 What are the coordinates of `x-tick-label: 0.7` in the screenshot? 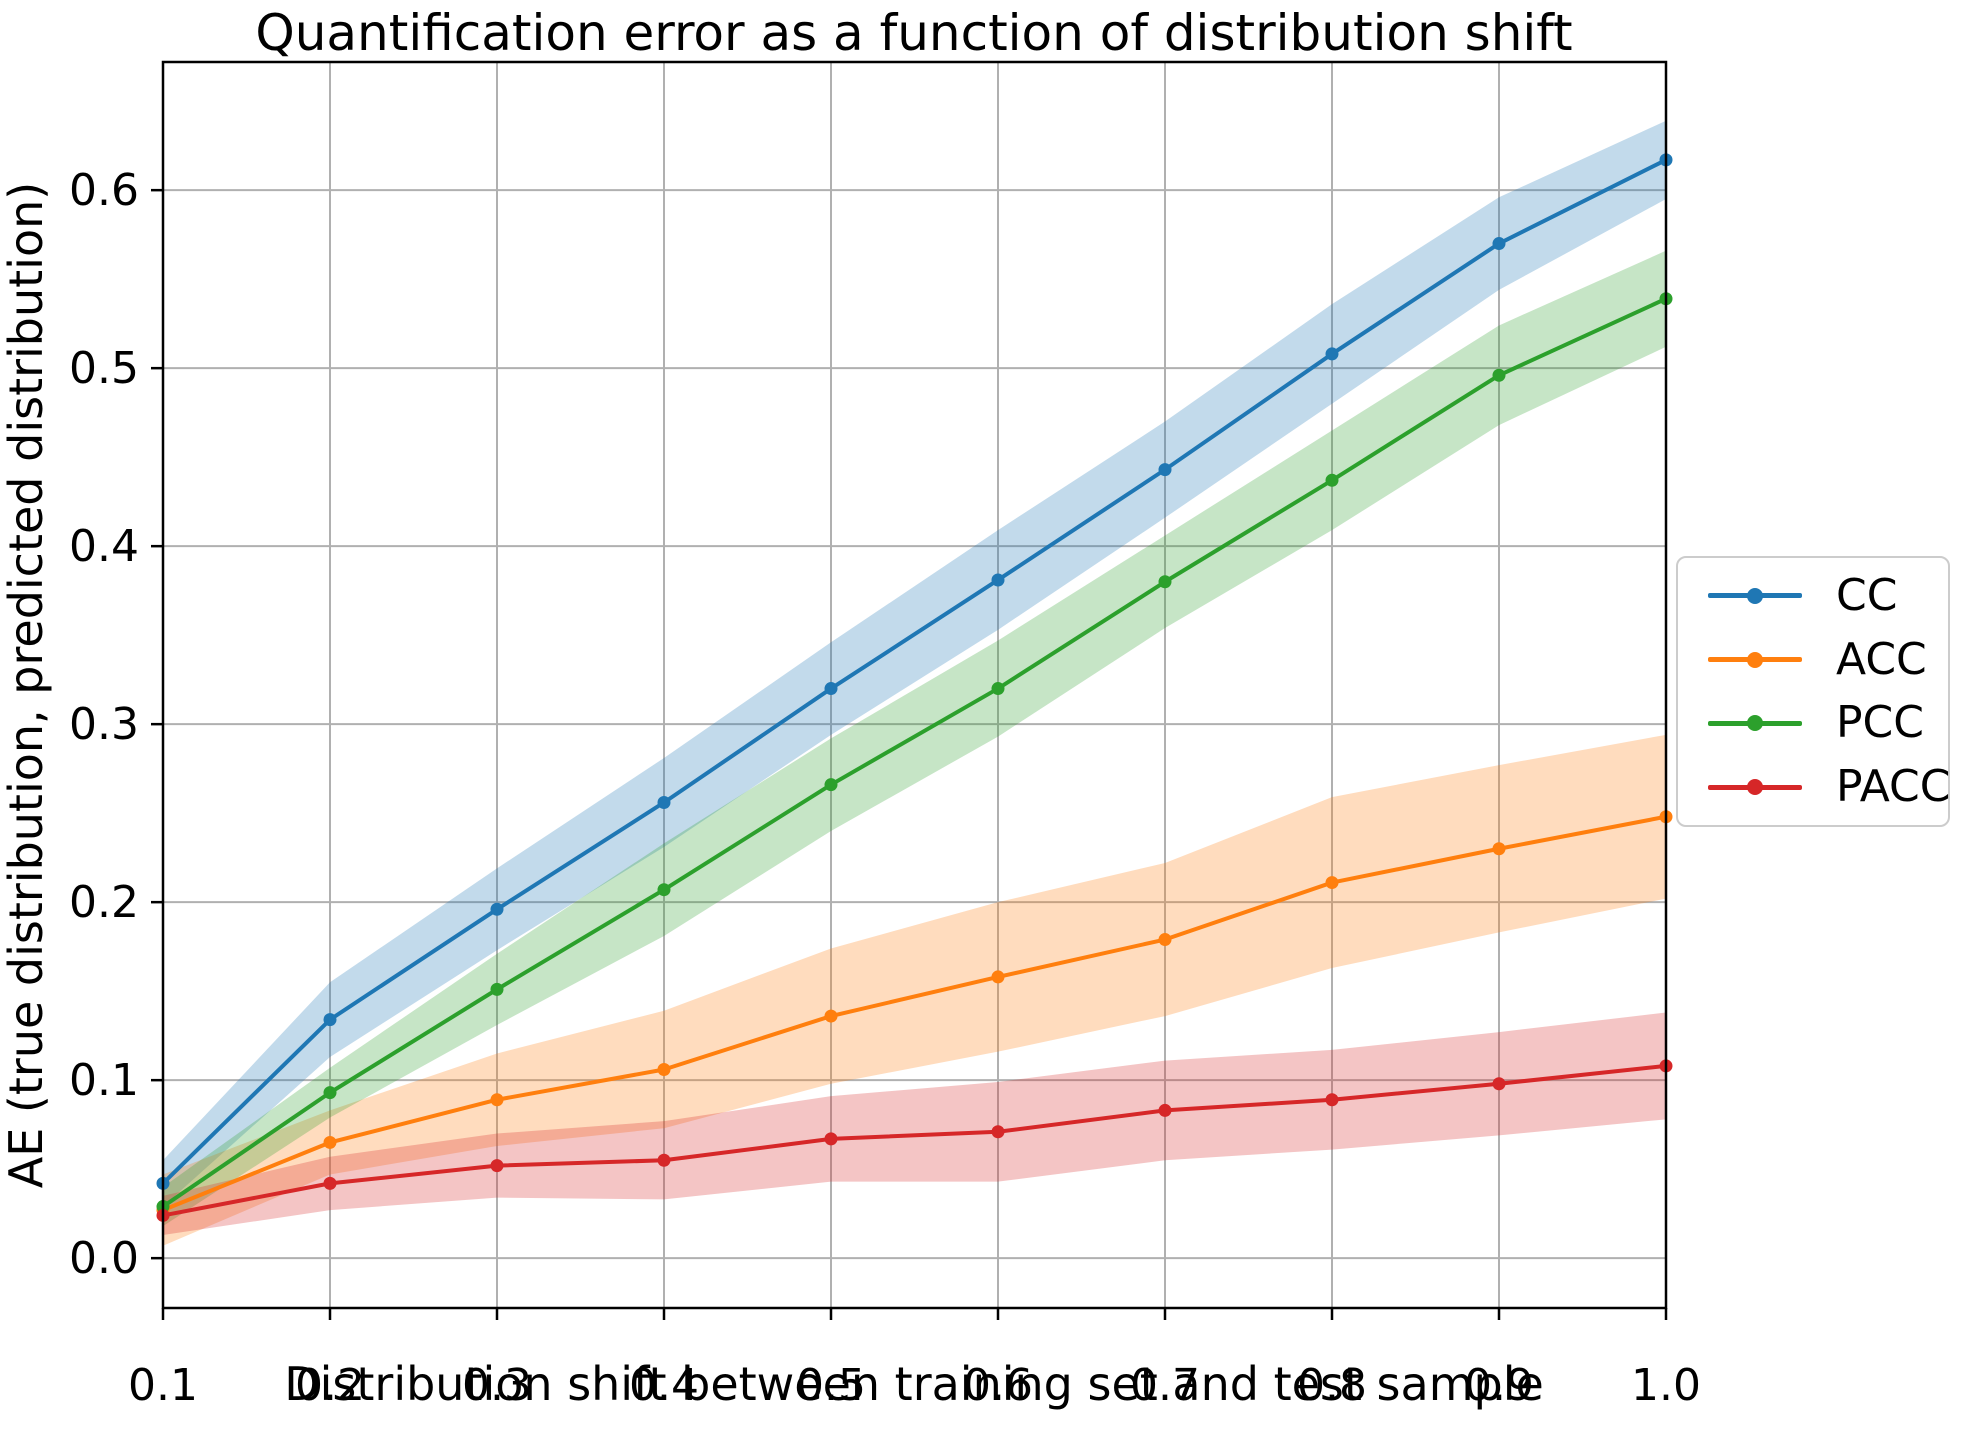 It's located at (1165, 1385).